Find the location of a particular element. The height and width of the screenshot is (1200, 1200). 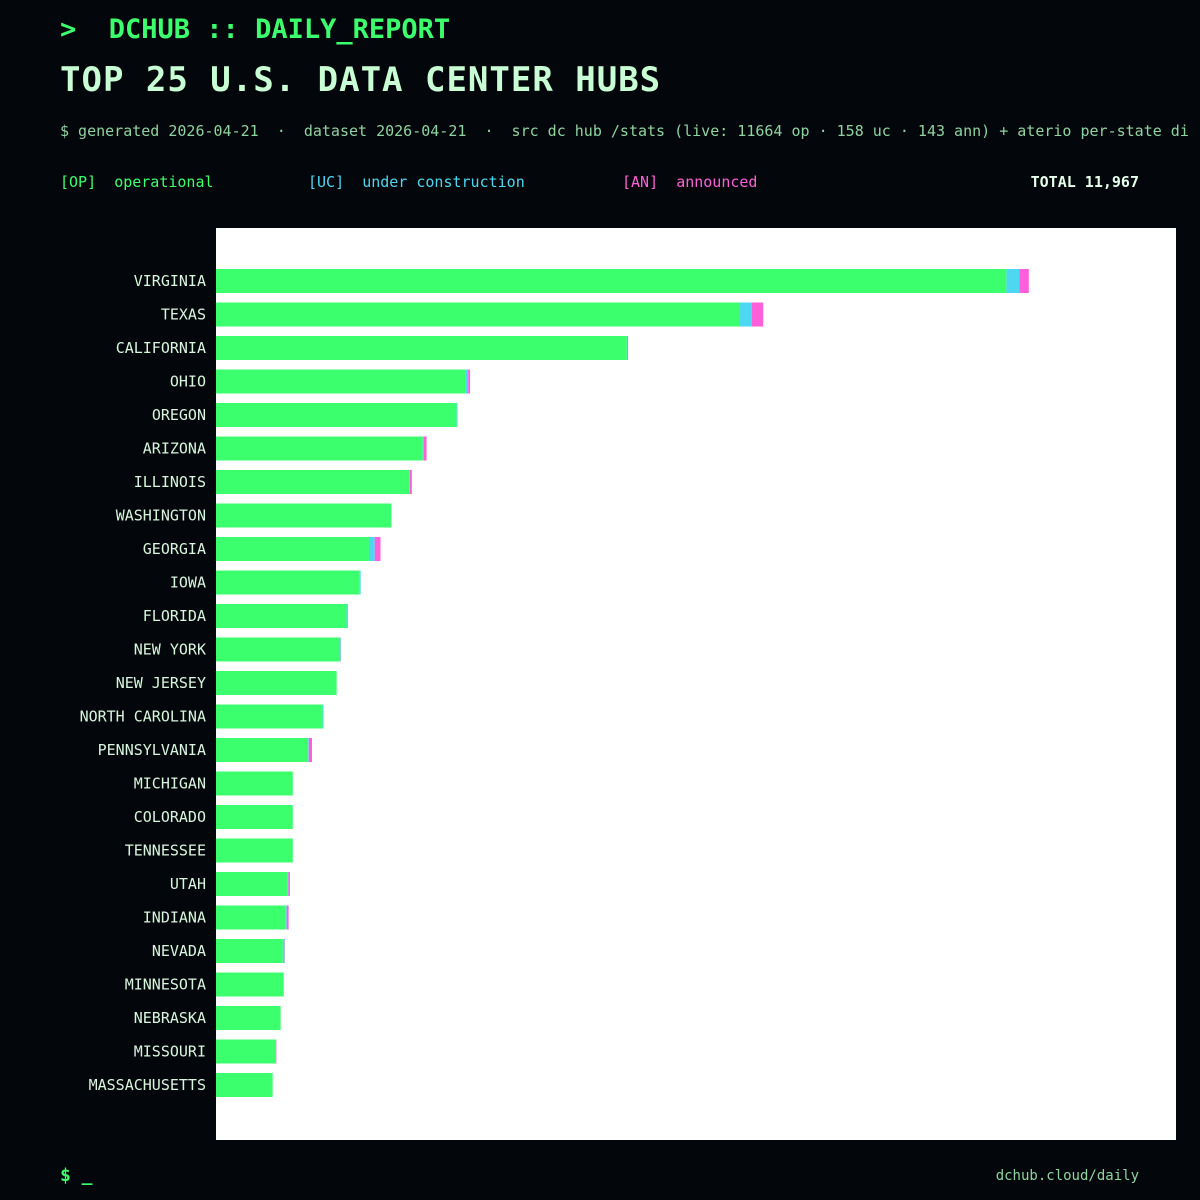

bar-label-texas: TEXAS is located at coordinates (183, 315).